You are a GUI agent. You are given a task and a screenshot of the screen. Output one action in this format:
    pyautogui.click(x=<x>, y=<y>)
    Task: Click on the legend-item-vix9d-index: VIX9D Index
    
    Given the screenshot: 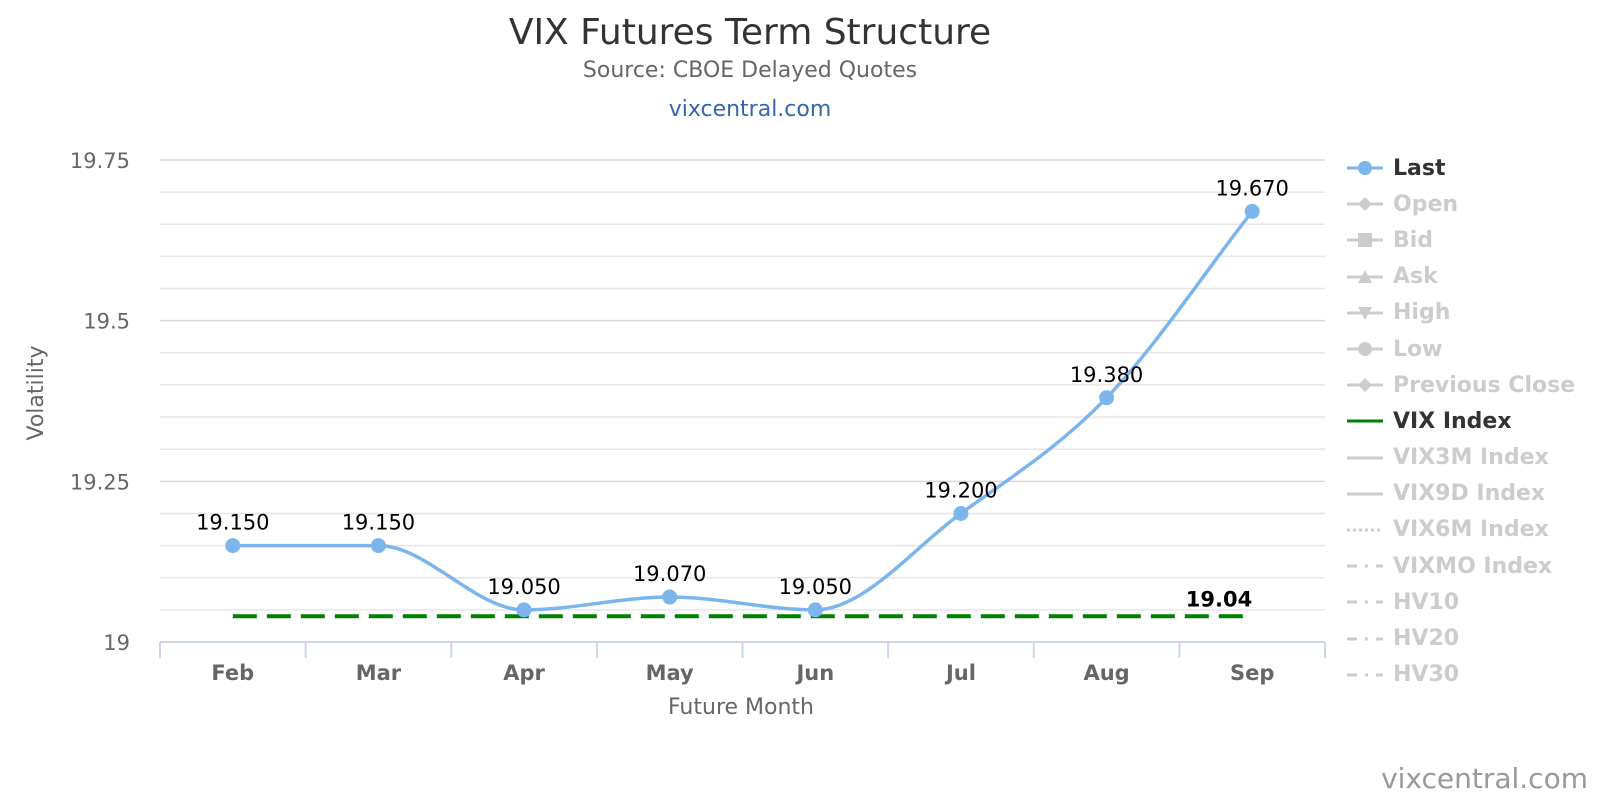 What is the action you would take?
    pyautogui.click(x=1460, y=494)
    